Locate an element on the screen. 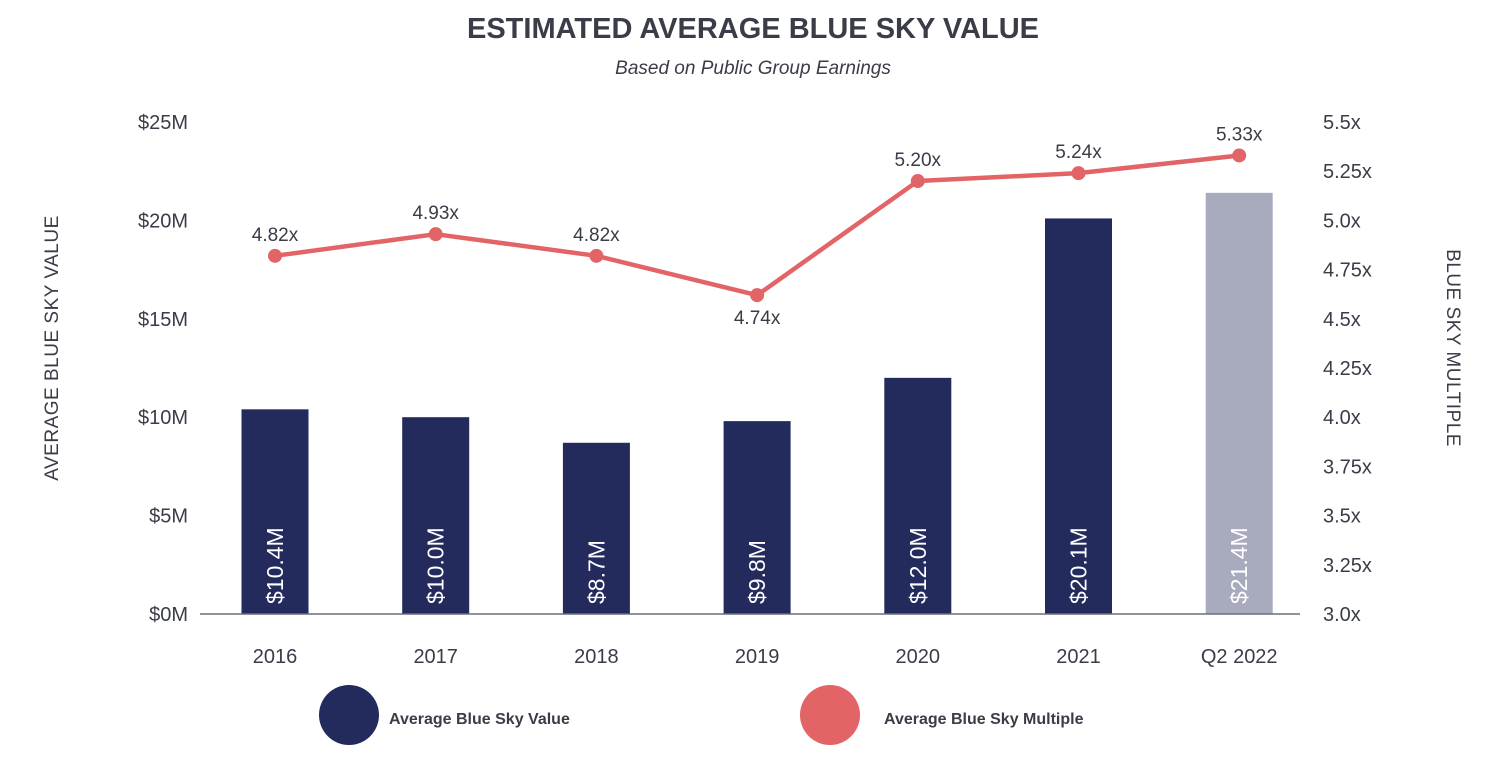 Image resolution: width=1500 pixels, height=769 pixels. y2-tick-label: 5.0x is located at coordinates (1342, 221).